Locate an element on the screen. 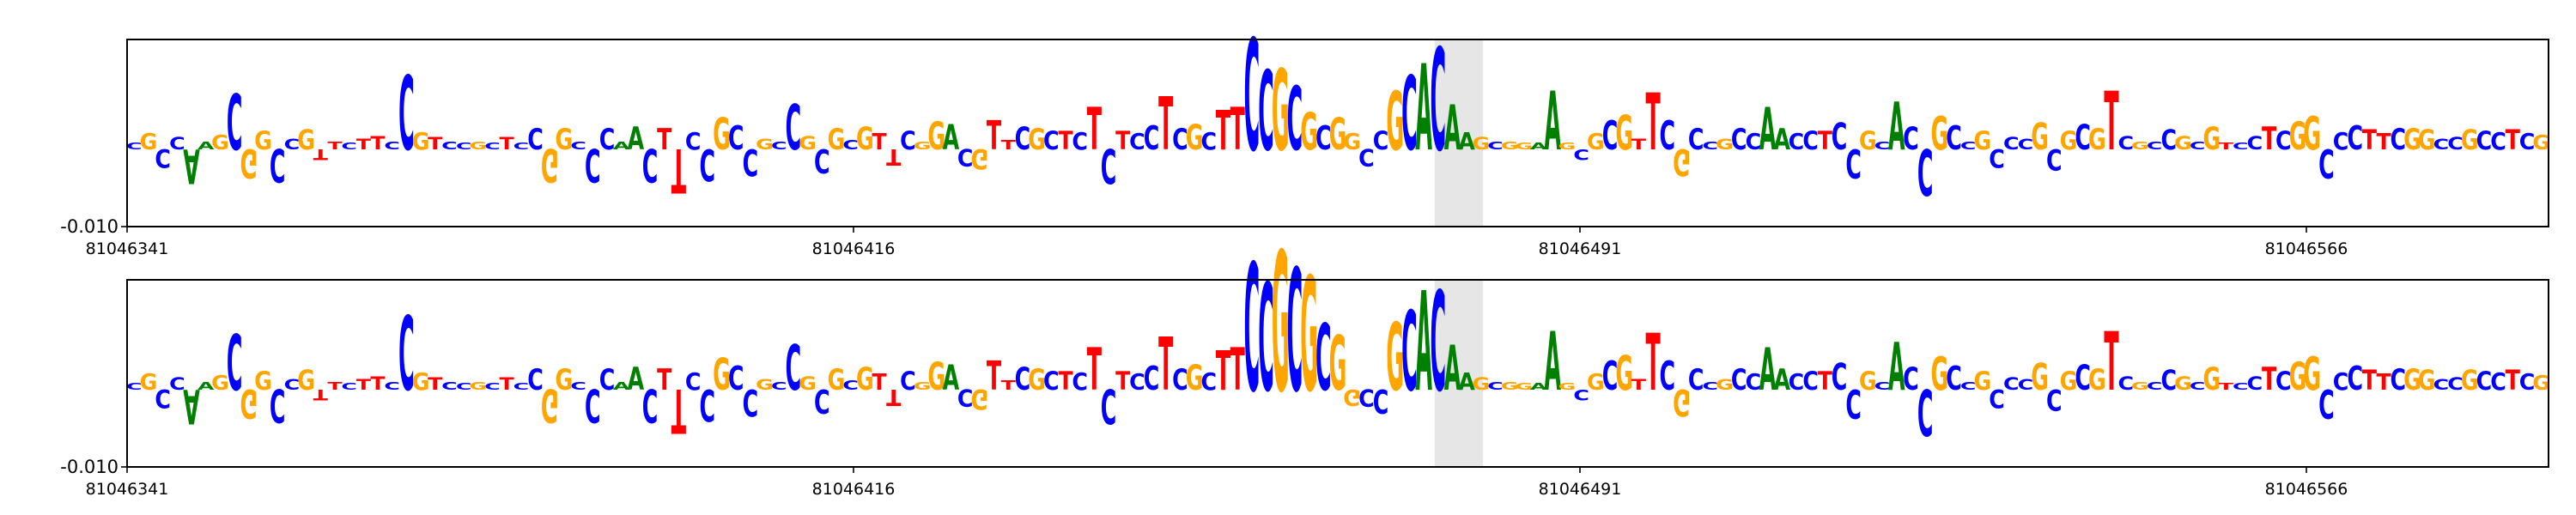  x-tick-label: 81046341 is located at coordinates (128, 248).